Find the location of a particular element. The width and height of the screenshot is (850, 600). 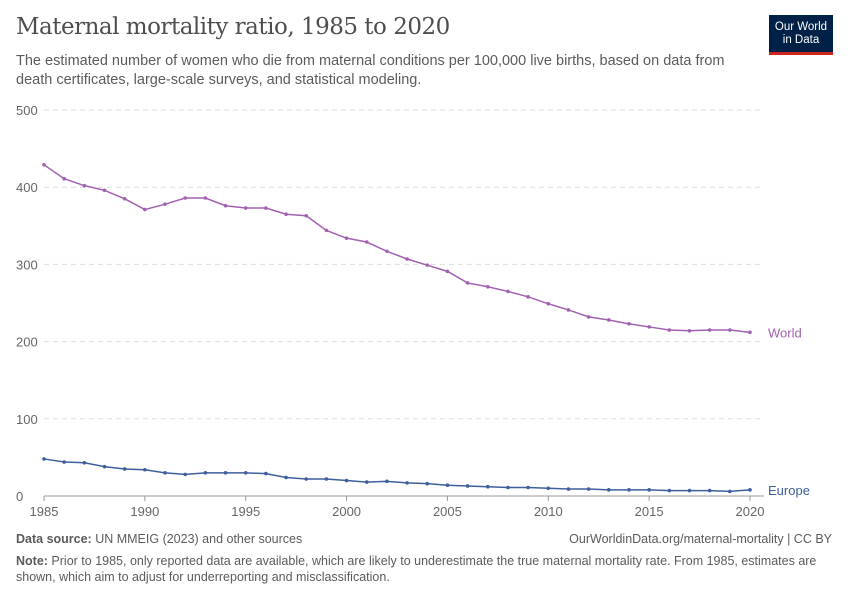

y-tick-label: 200 is located at coordinates (27, 342).